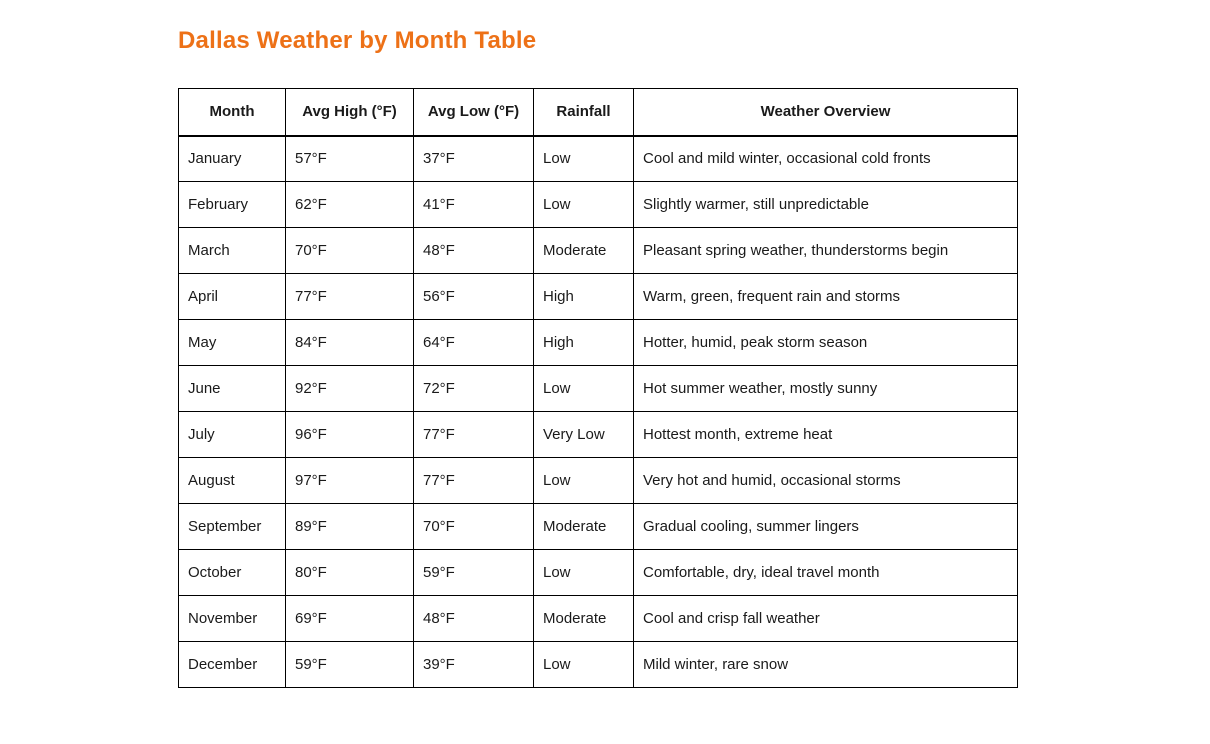 The width and height of the screenshot is (1210, 744). Describe the element at coordinates (232, 158) in the screenshot. I see `cell-month: January` at that location.